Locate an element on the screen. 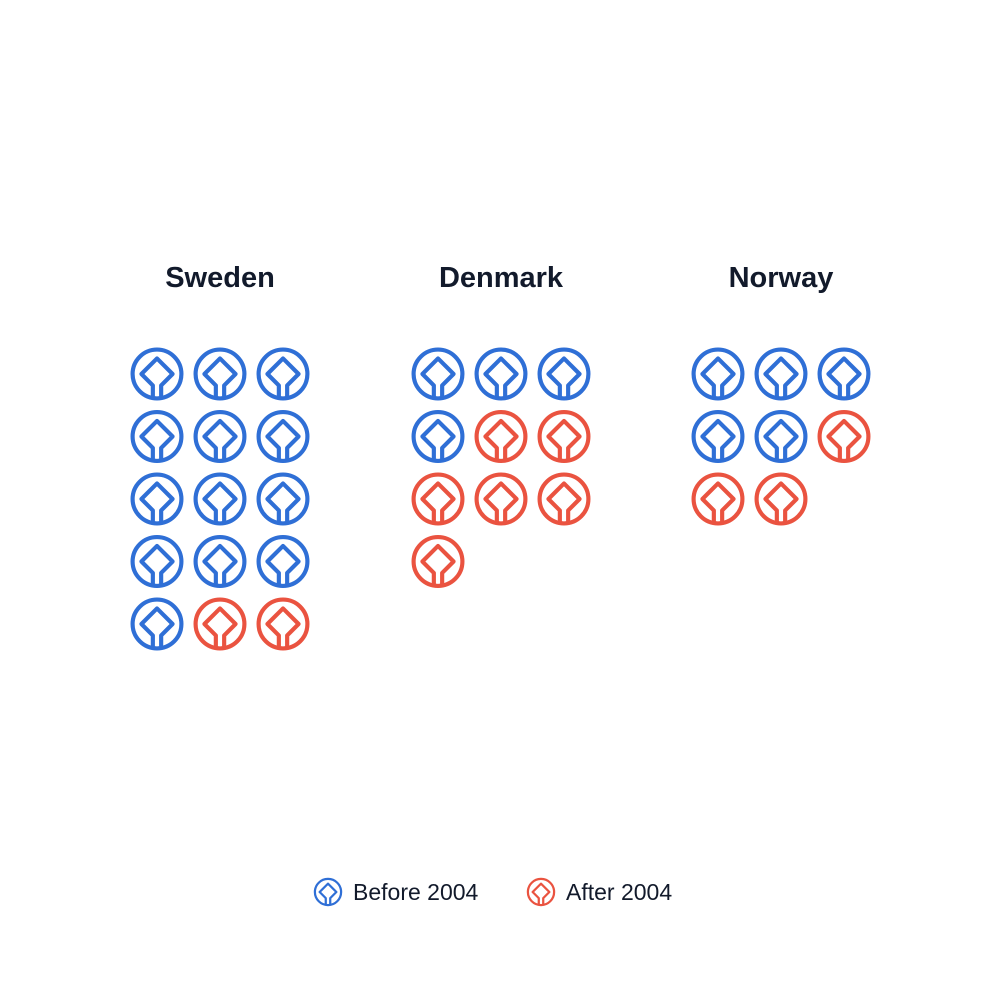 Image resolution: width=1000 pixels, height=1000 pixels. legend-emblem-icon-before-2004 is located at coordinates (328, 892).